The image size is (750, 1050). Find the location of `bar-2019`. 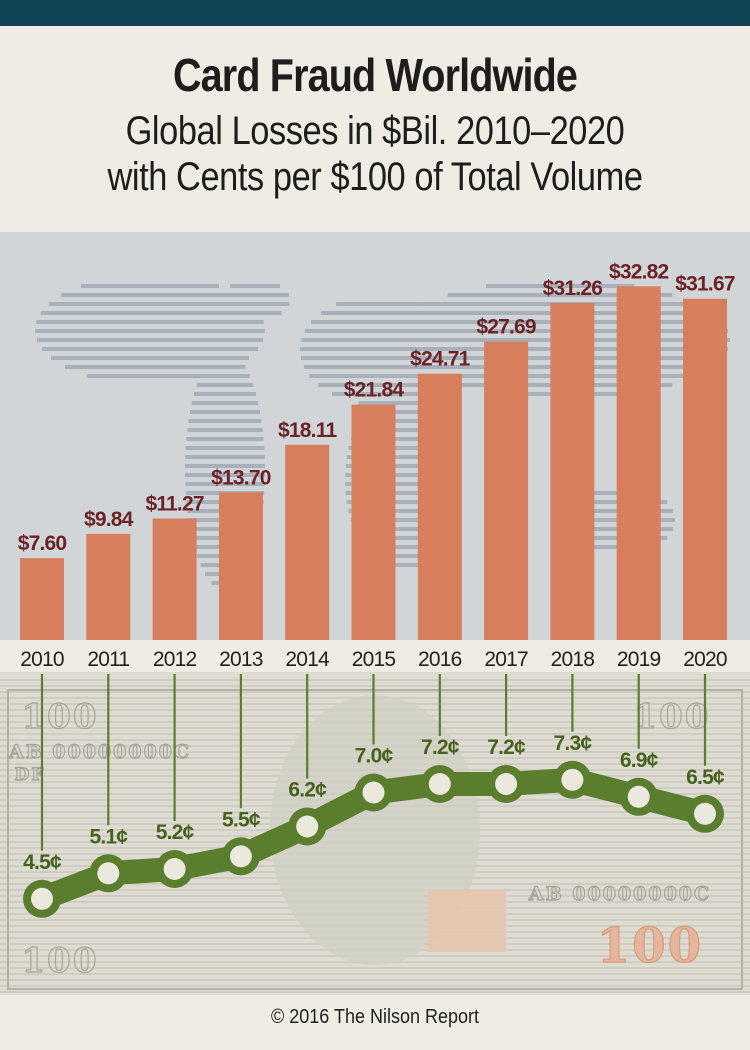

bar-2019 is located at coordinates (638, 463).